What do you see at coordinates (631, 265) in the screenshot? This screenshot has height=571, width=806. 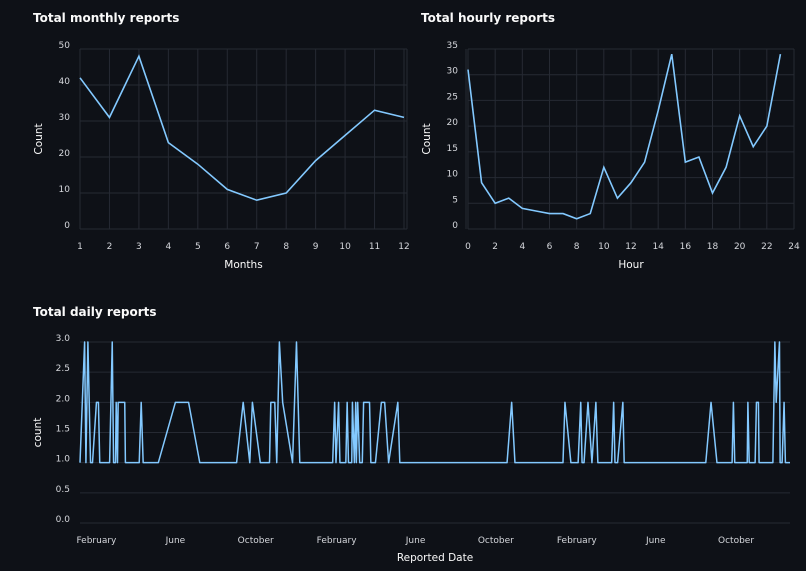 I see `hourly-x-axis-label: Hour` at bounding box center [631, 265].